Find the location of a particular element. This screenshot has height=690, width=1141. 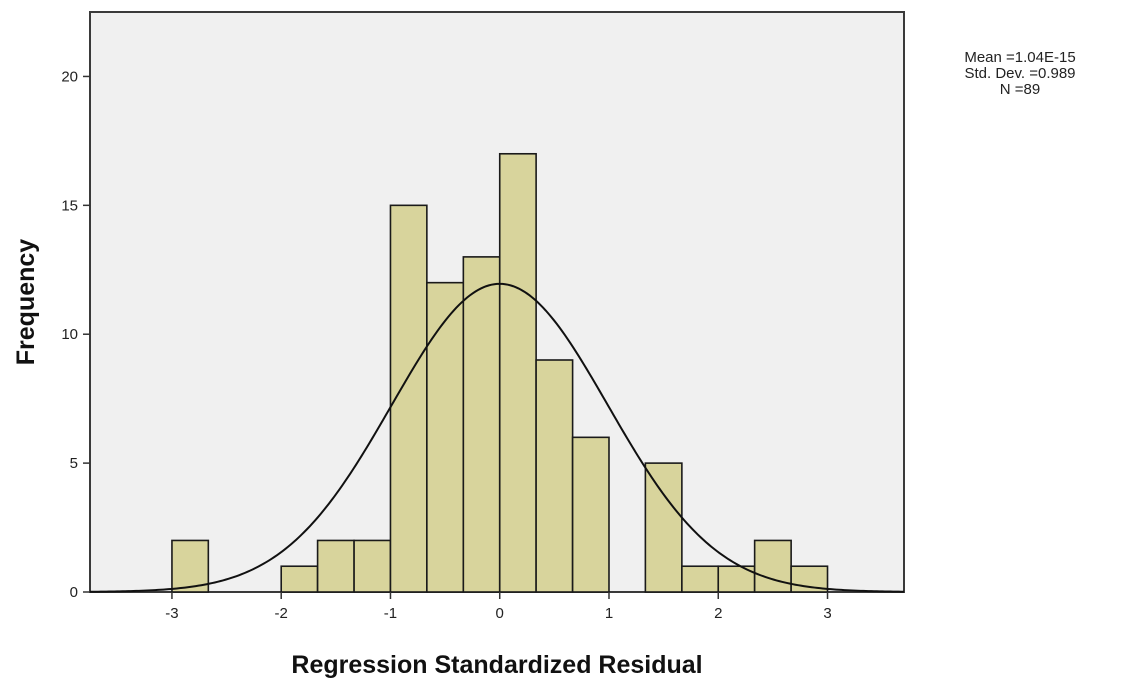

x-tick-label: 1 is located at coordinates (609, 613).